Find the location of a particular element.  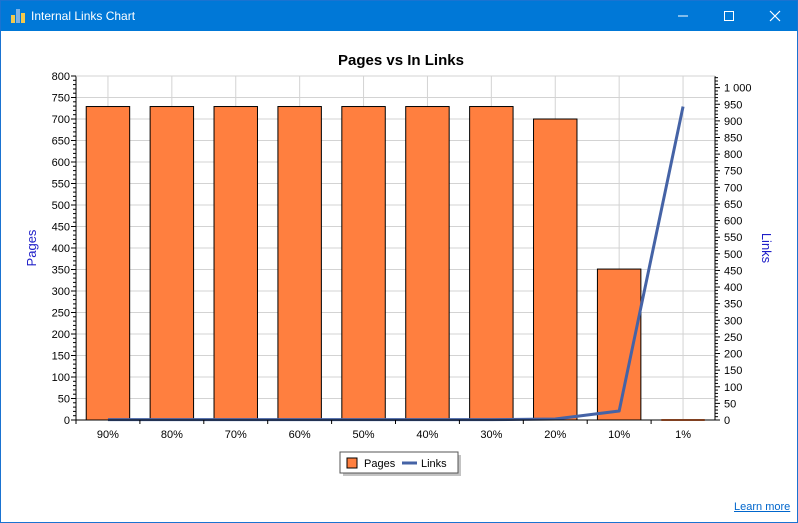

minimize-button is located at coordinates (683, 16).